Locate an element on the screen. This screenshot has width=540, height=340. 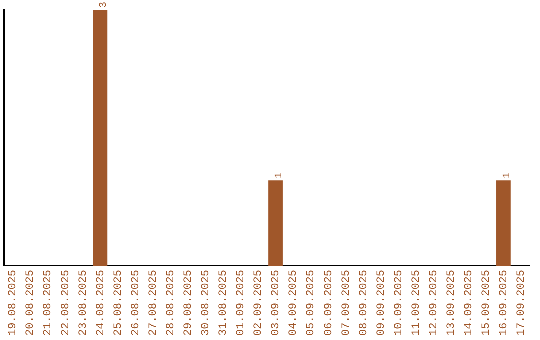
x-tick-label: 29.08.2025 is located at coordinates (189, 303).